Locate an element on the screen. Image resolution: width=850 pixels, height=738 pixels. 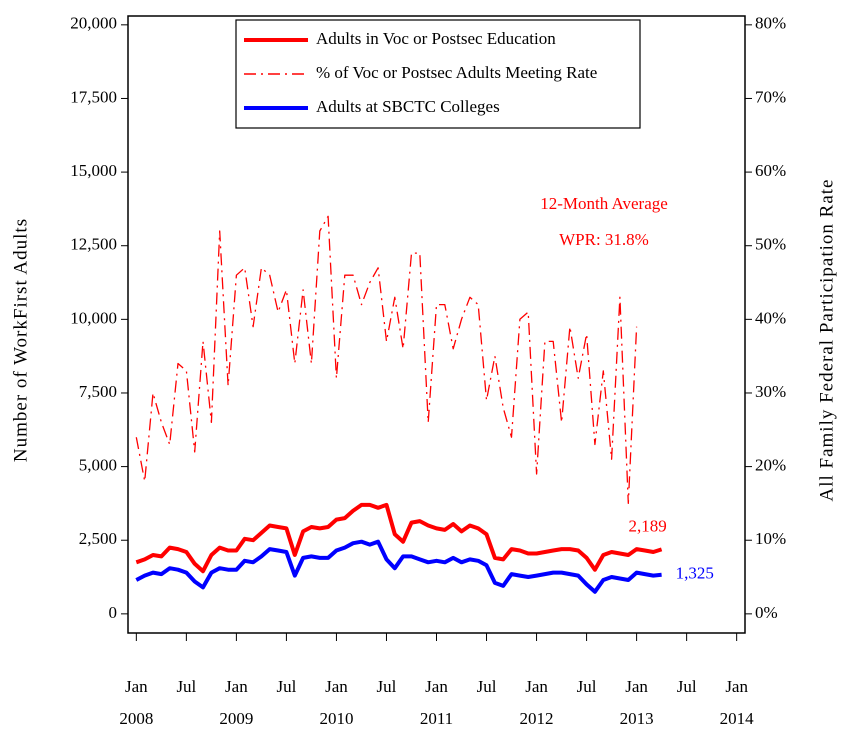
x-year-label: 2008 is located at coordinates (136, 718).